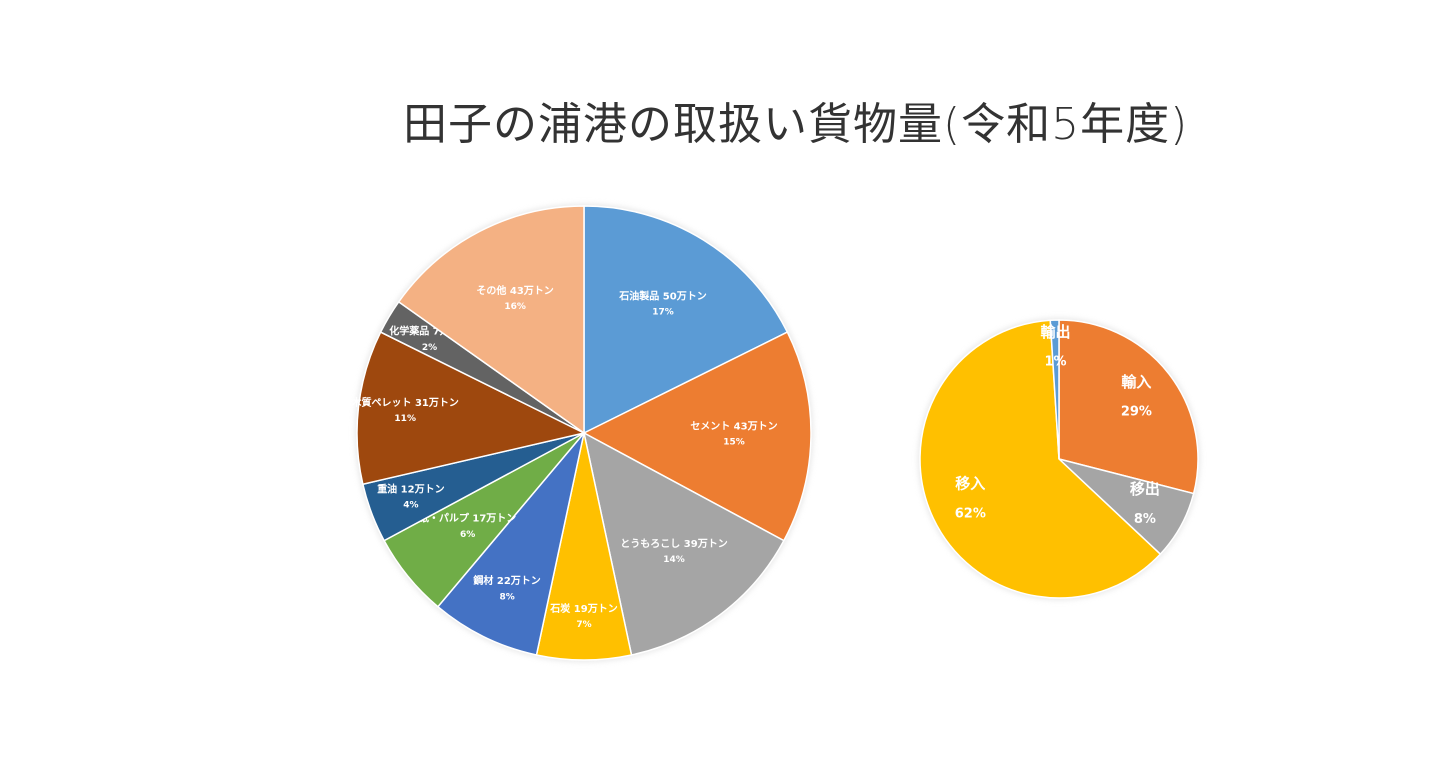 This screenshot has height=782, width=1440. Describe the element at coordinates (1055, 362) in the screenshot. I see `slice-percent-3: 1%` at that location.